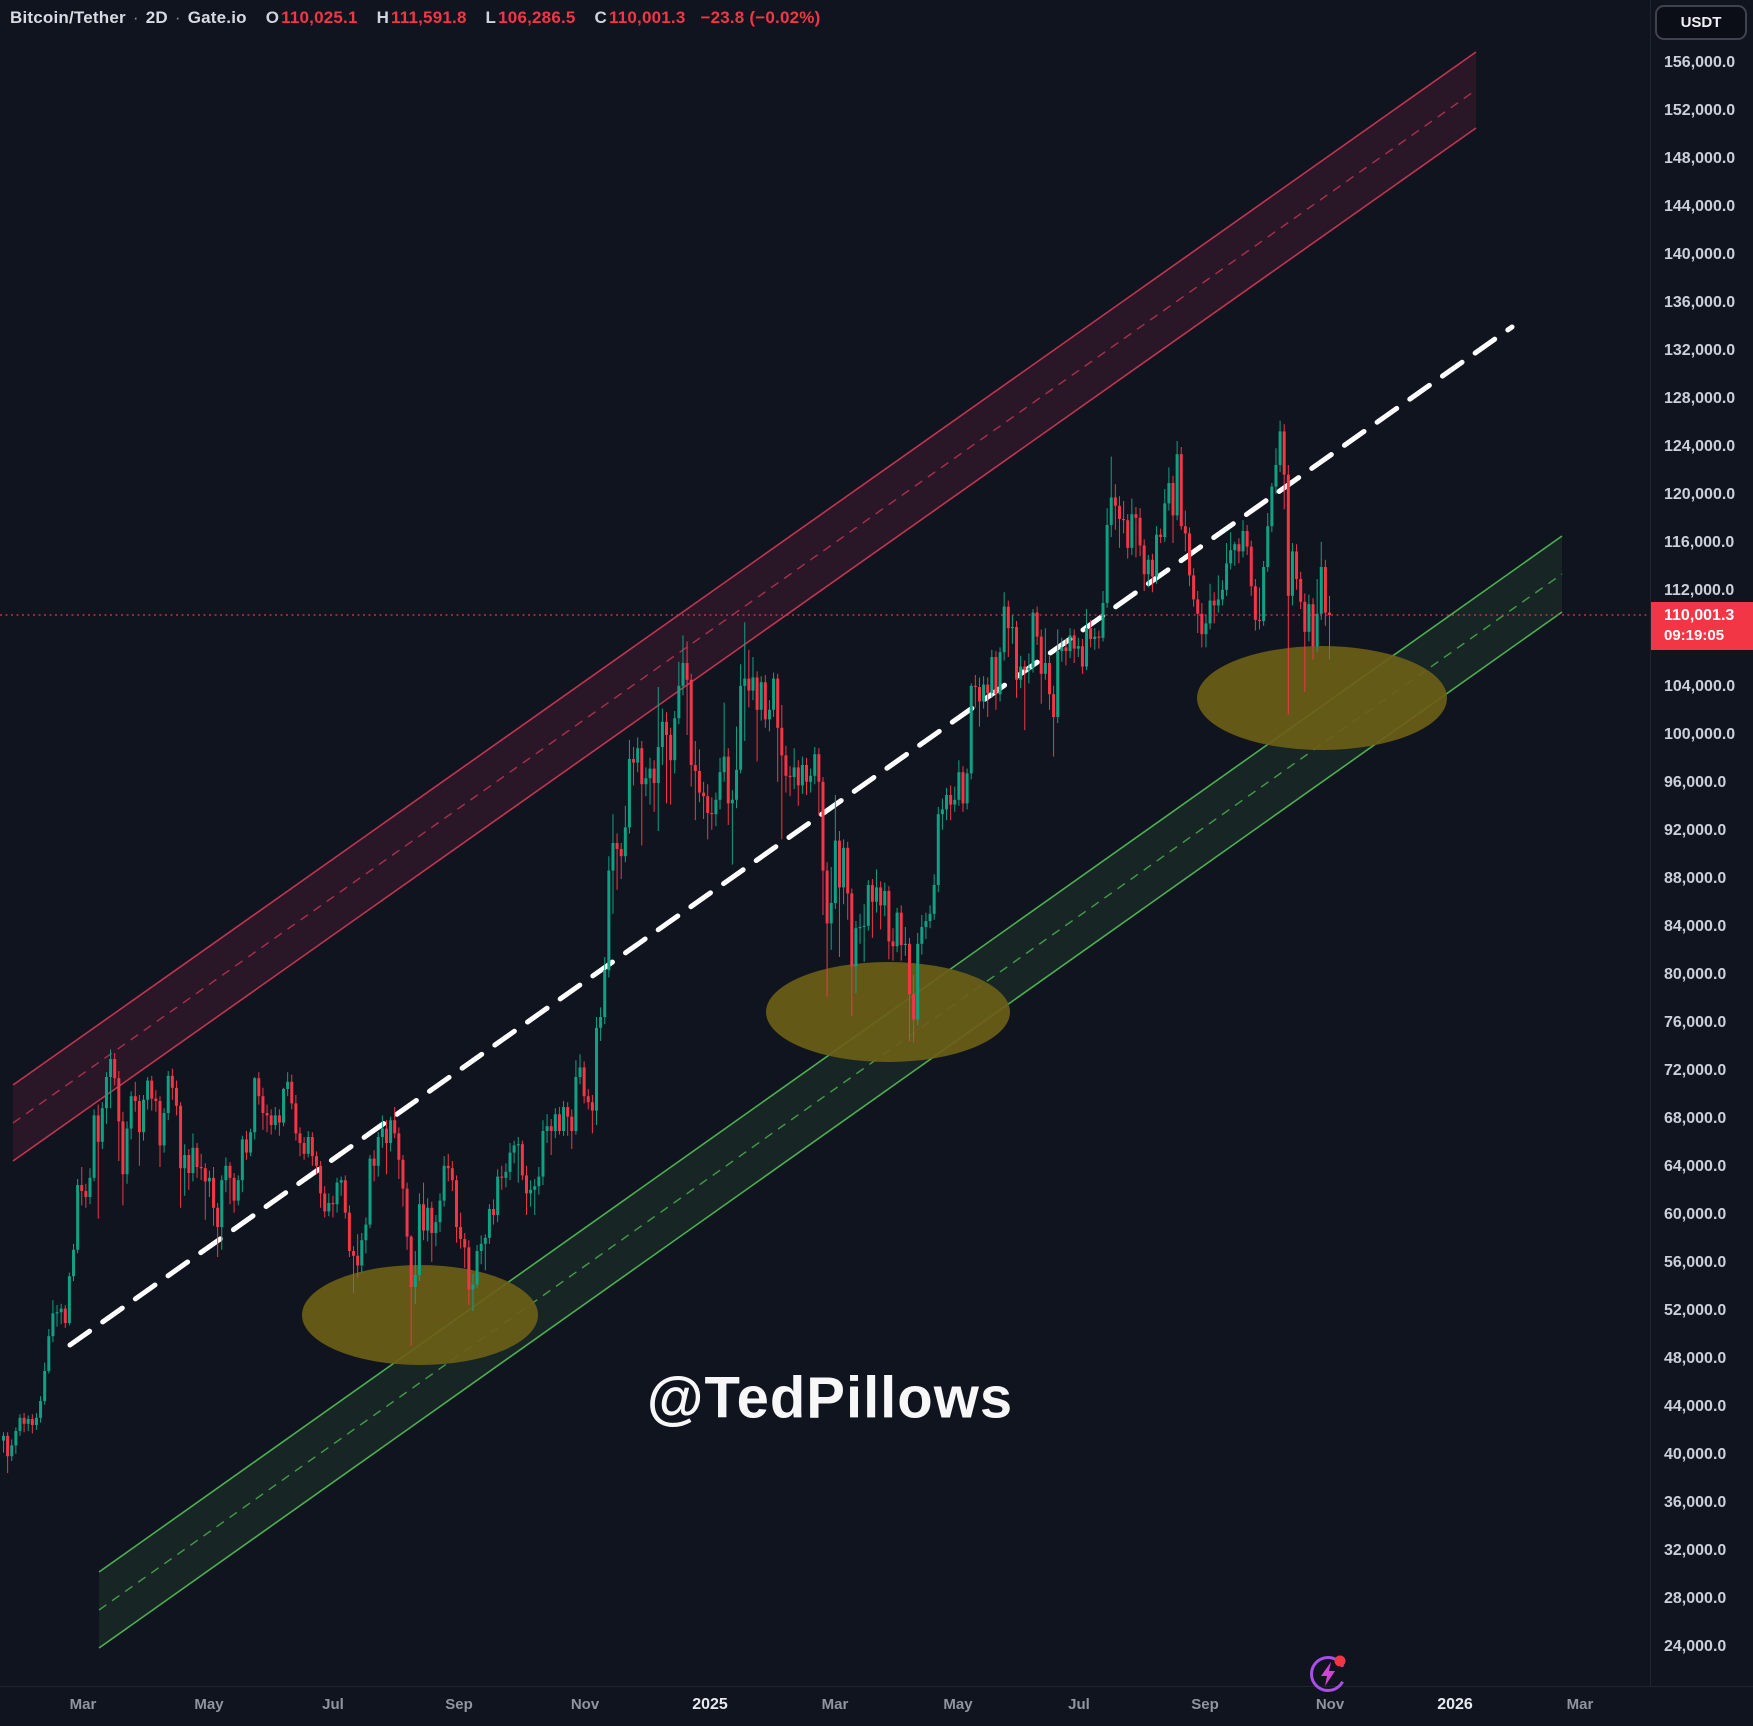 The width and height of the screenshot is (1753, 1726). What do you see at coordinates (1695, 926) in the screenshot?
I see `price-tick-label: 84,000.0` at bounding box center [1695, 926].